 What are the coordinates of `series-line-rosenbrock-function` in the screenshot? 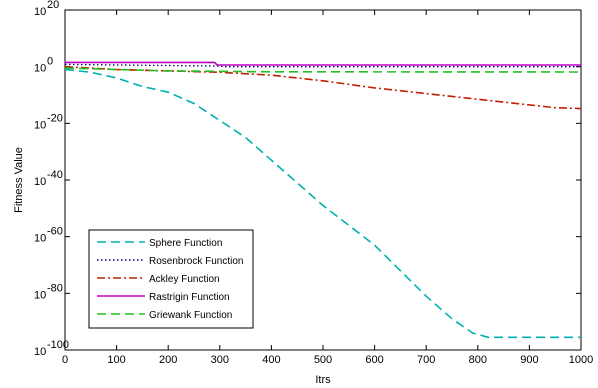 It's located at (322, 65).